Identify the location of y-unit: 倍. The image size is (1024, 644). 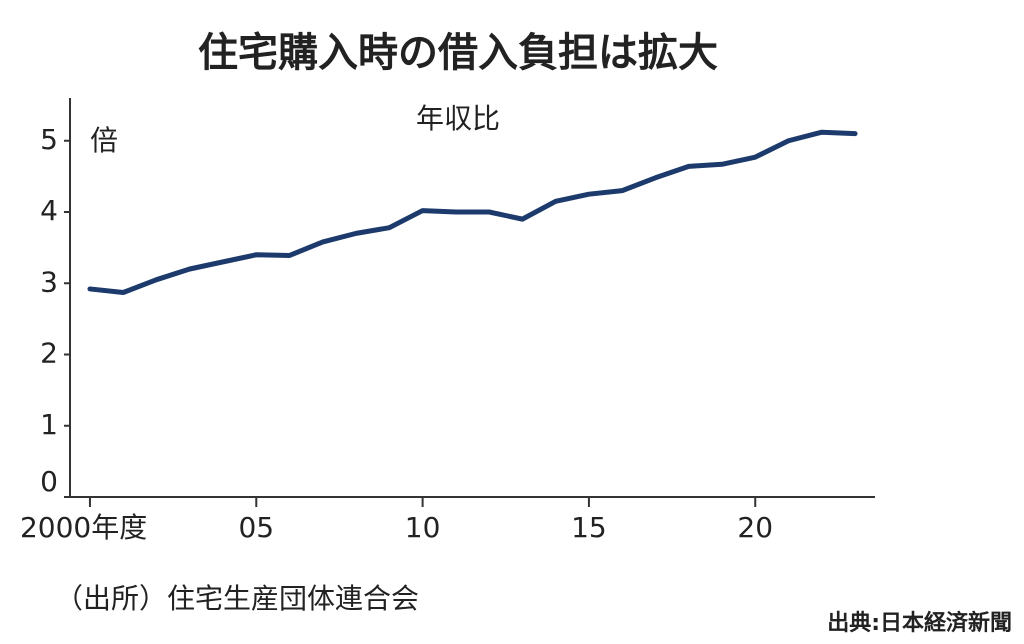
(104, 140).